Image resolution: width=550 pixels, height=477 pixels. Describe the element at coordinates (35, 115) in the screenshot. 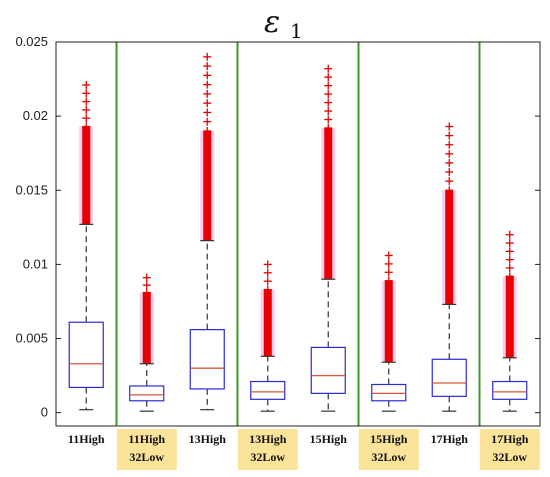

I see `y-tick-label-4: 0.02` at that location.